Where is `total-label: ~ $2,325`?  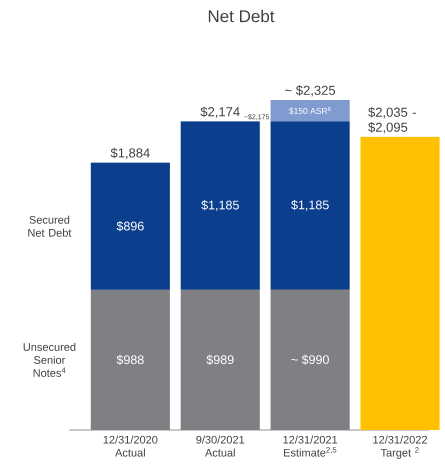 total-label: ~ $2,325 is located at coordinates (310, 90).